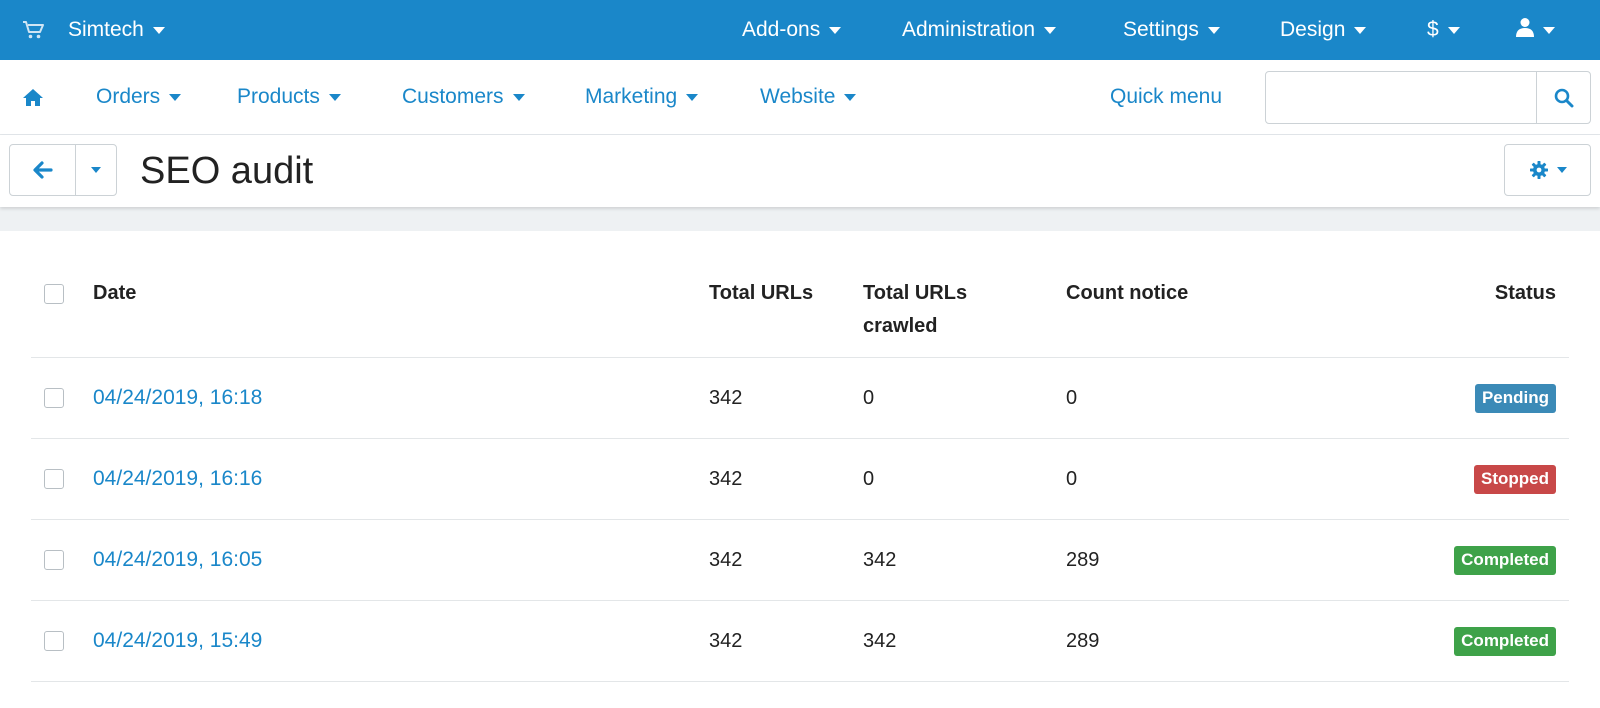  What do you see at coordinates (1313, 29) in the screenshot?
I see `menu-design-label: Design` at bounding box center [1313, 29].